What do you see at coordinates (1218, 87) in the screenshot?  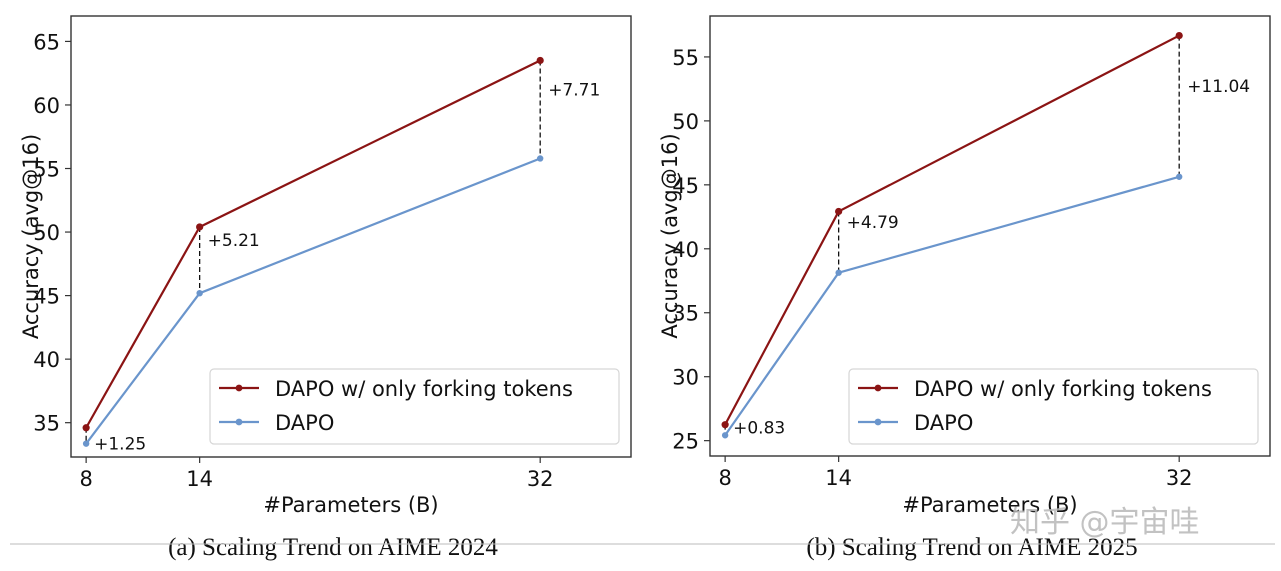 I see `gap-annotation: +11.04` at bounding box center [1218, 87].